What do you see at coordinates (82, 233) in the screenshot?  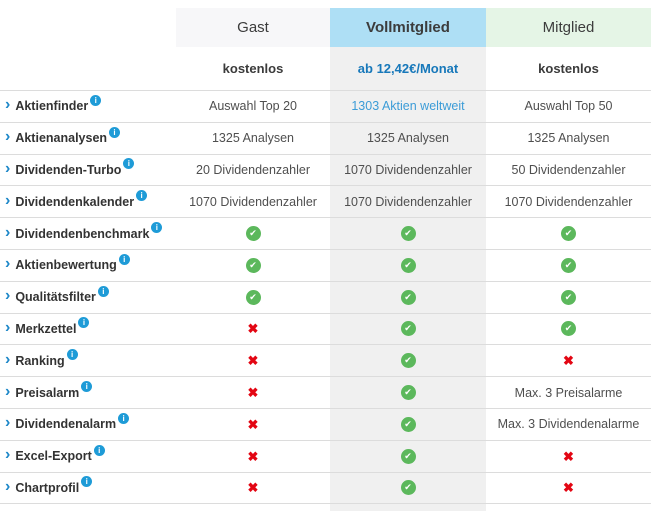 I see `feature-name: Dividendenbenchmark` at bounding box center [82, 233].